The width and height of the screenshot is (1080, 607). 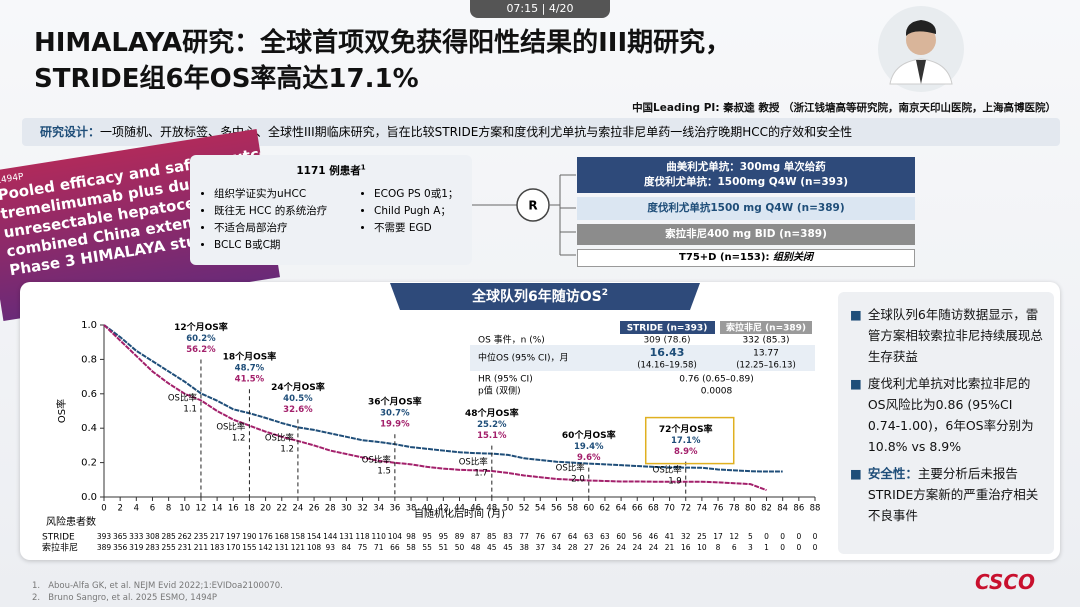 I want to click on y-tick-label: 0.8, so click(x=89, y=359).